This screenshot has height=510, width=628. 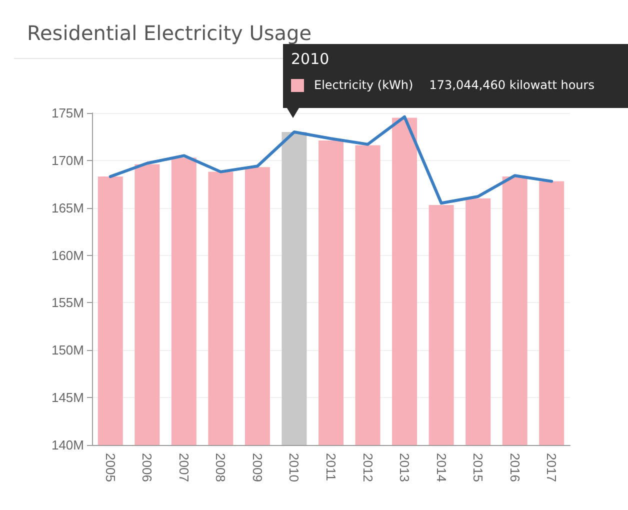 I want to click on x-tick-label: 2007, so click(x=184, y=467).